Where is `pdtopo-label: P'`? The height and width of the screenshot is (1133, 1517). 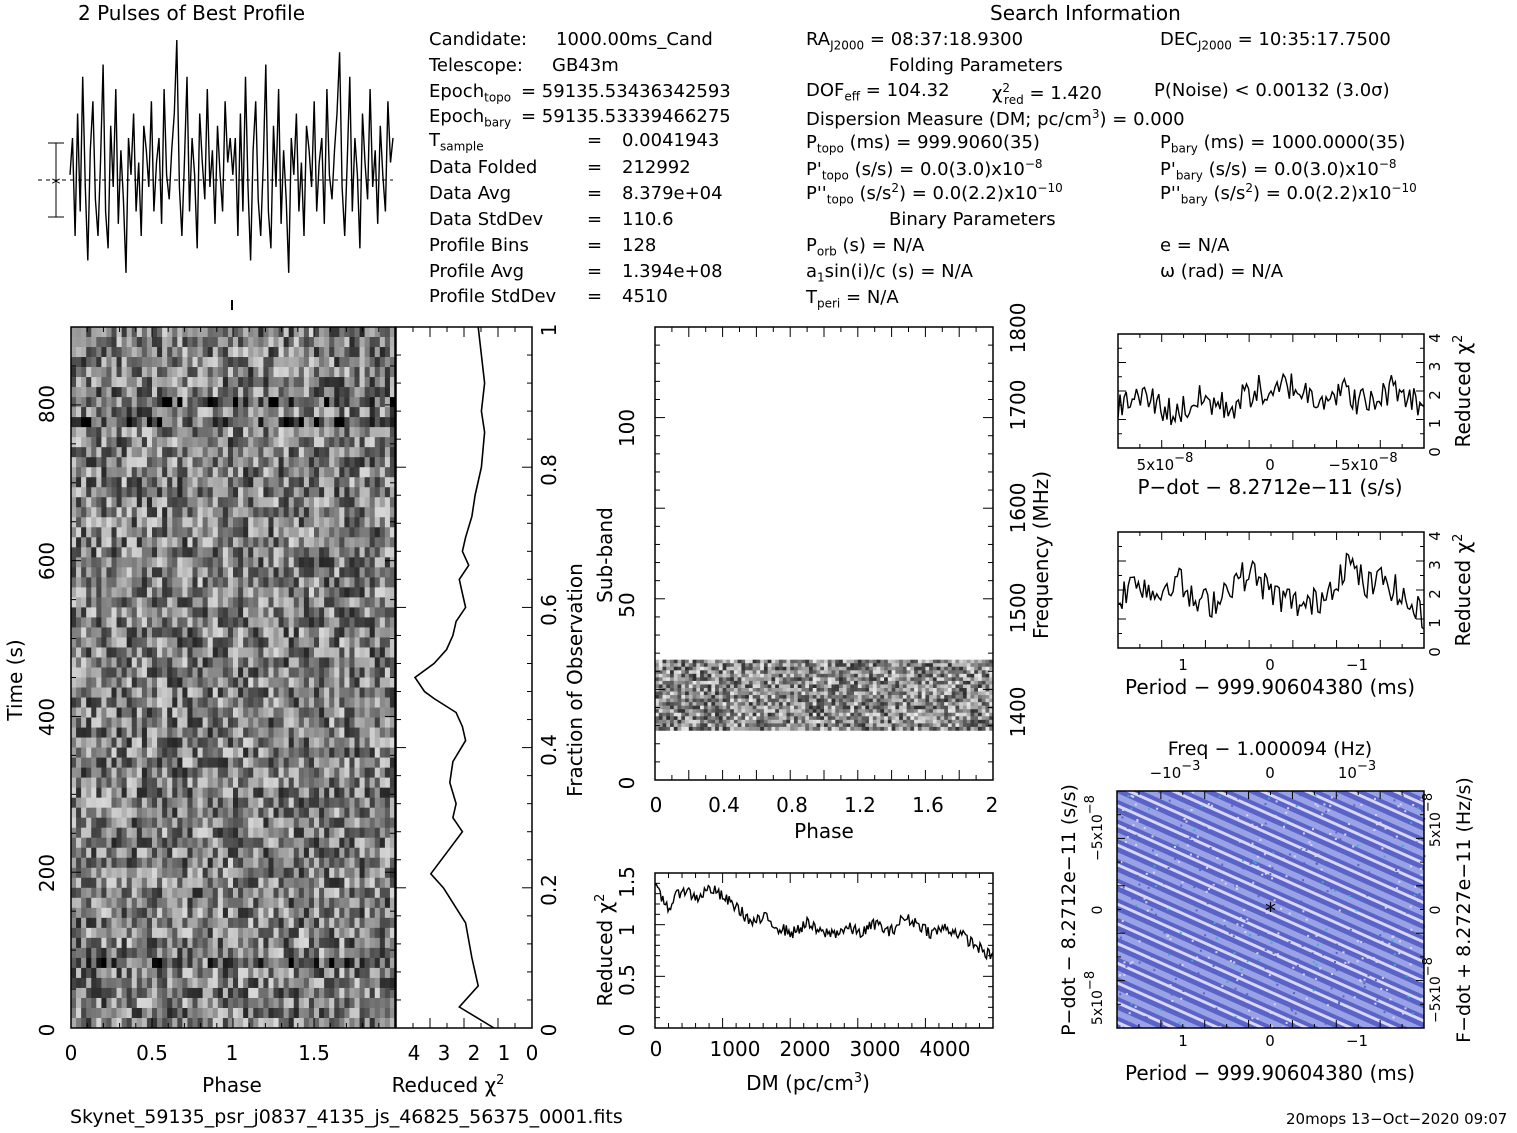
pdtopo-label: P' is located at coordinates (814, 169).